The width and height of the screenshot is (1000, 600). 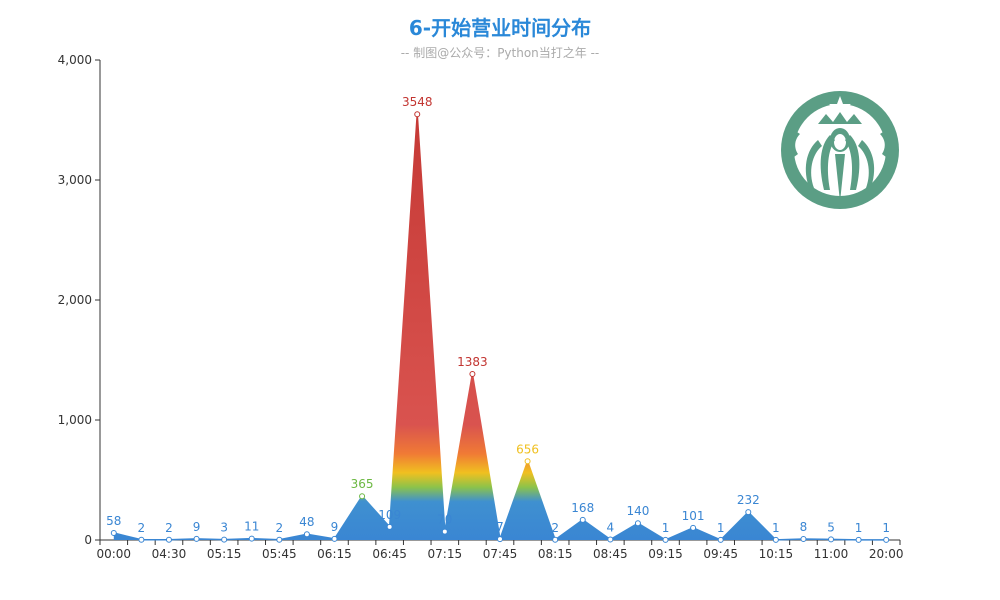 I want to click on chart-title: 6-开始营业时间分布, so click(x=500, y=28).